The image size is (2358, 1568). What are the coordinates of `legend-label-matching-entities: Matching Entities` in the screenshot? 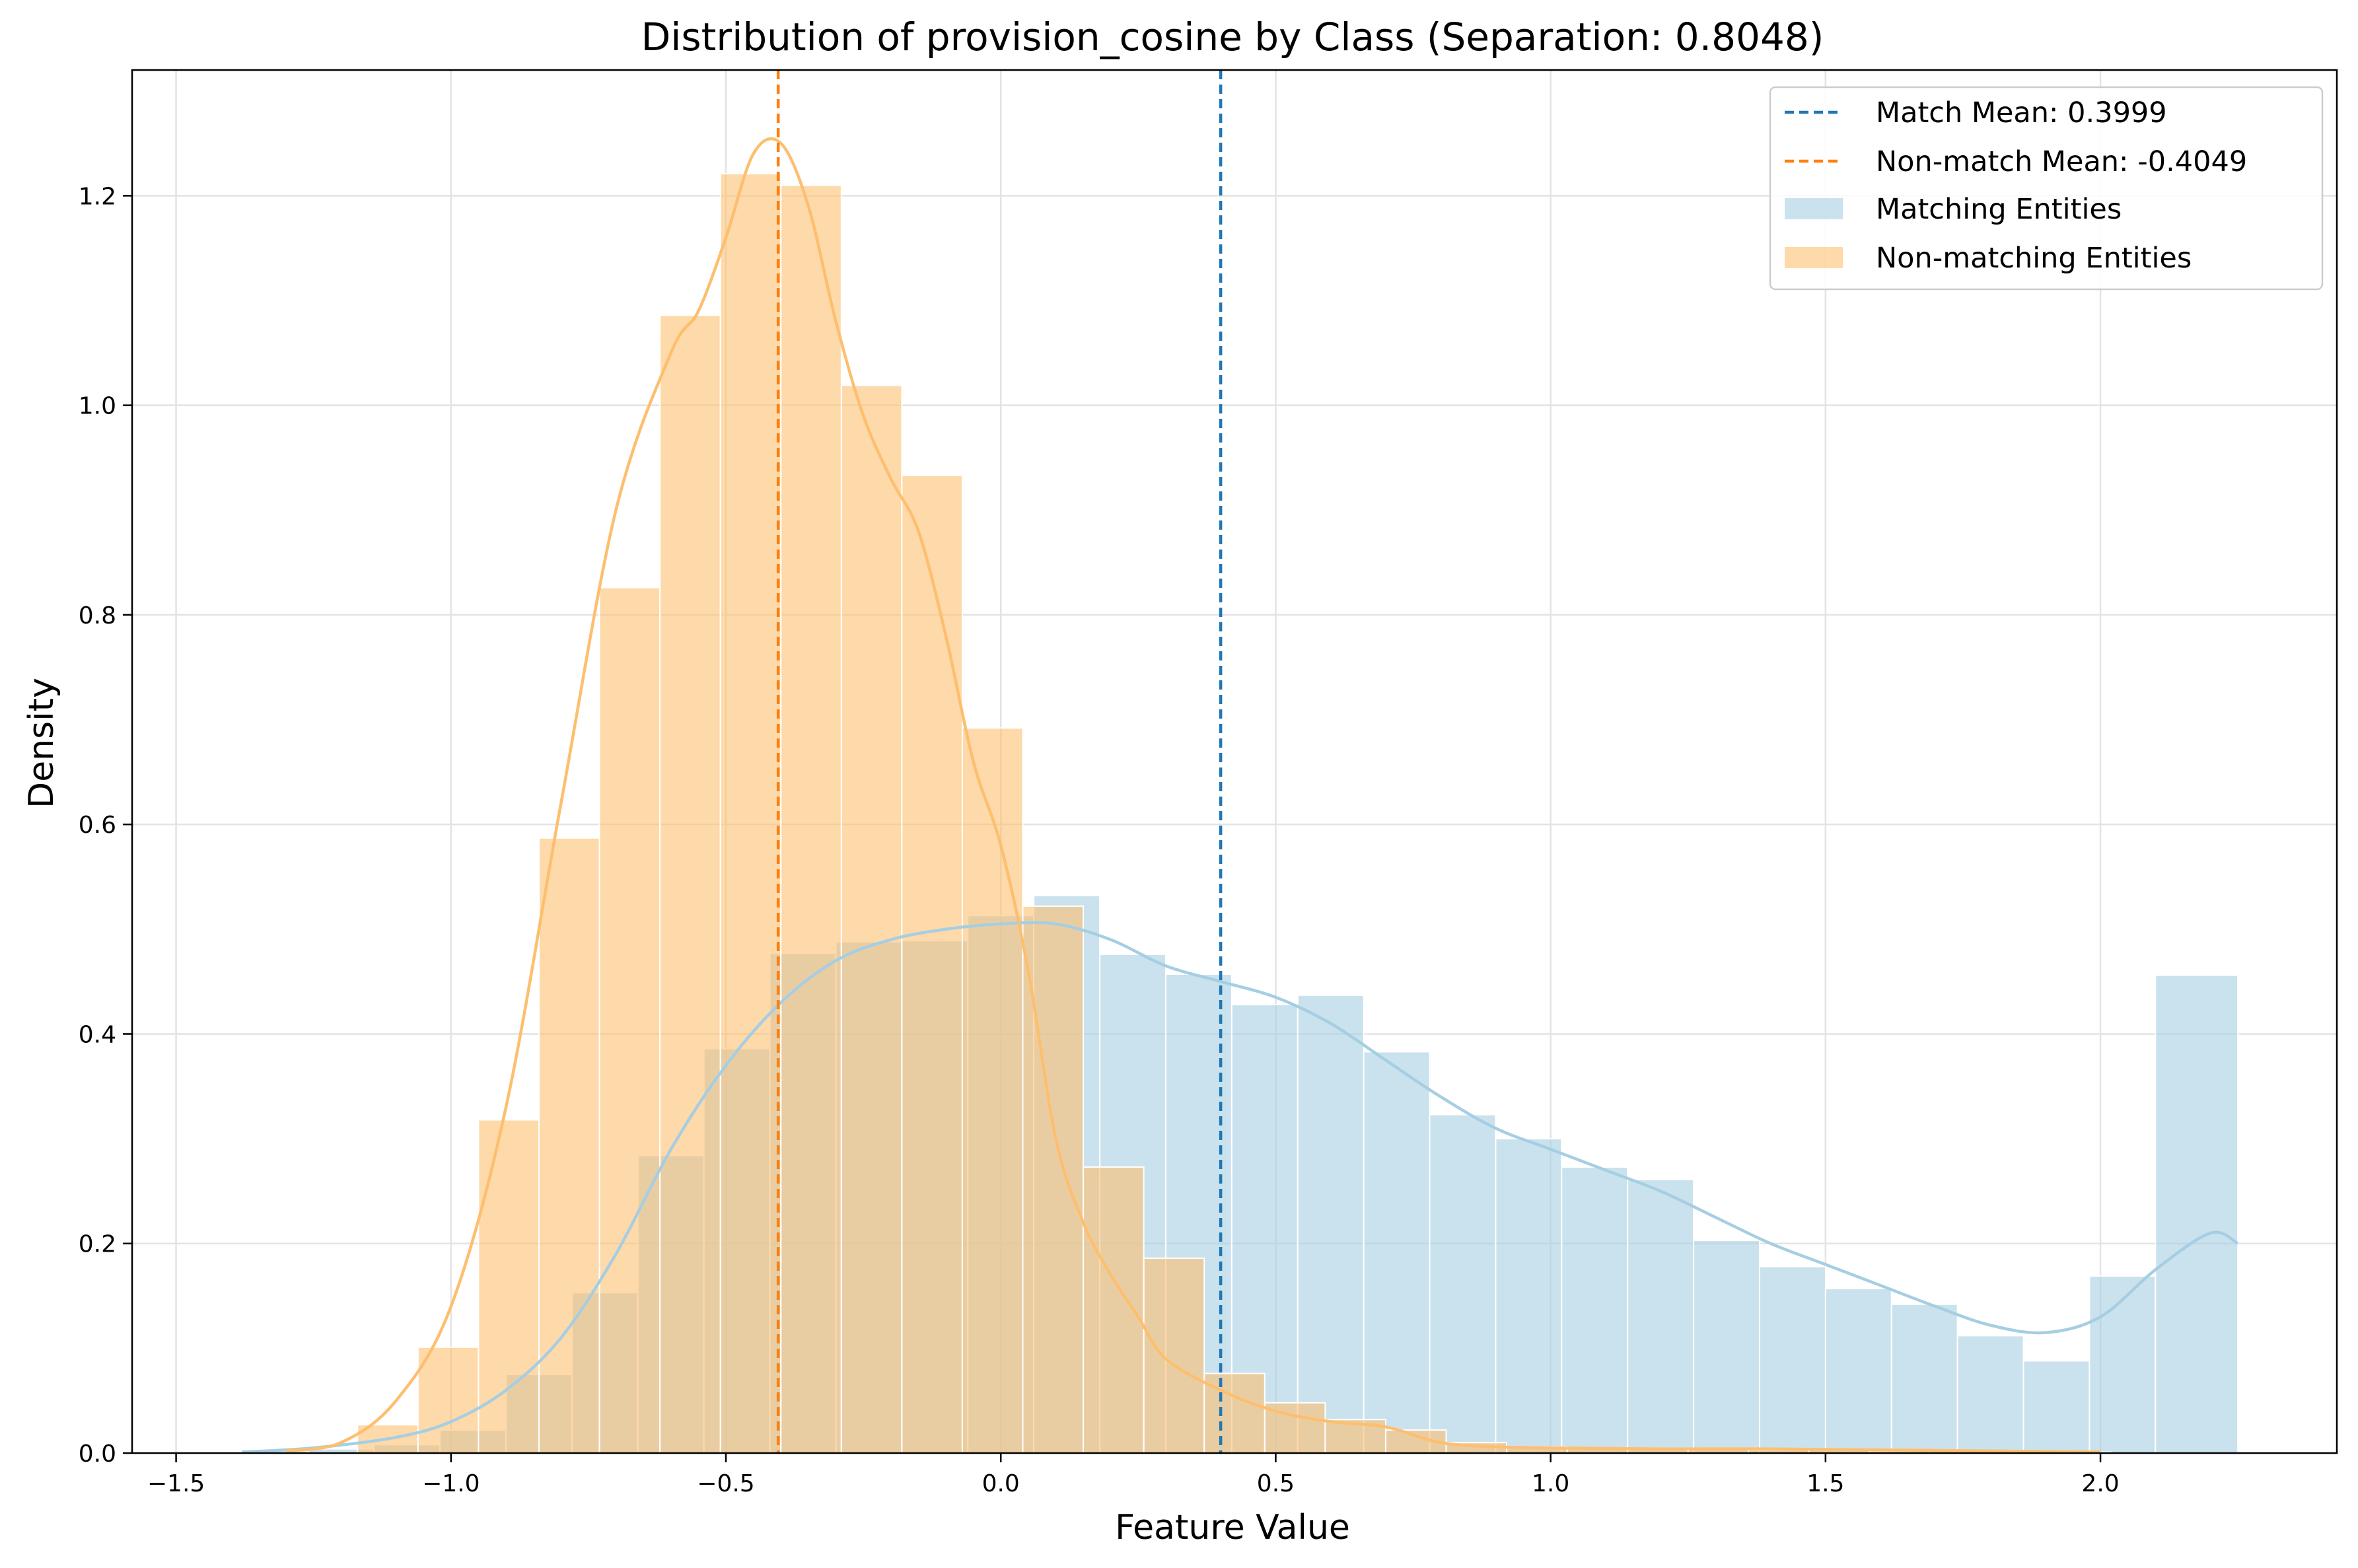 It's located at (1999, 209).